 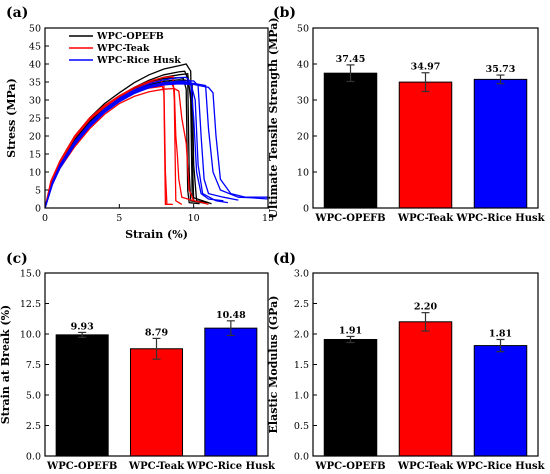 I want to click on y-tick-label: 12.5, so click(x=30, y=304).